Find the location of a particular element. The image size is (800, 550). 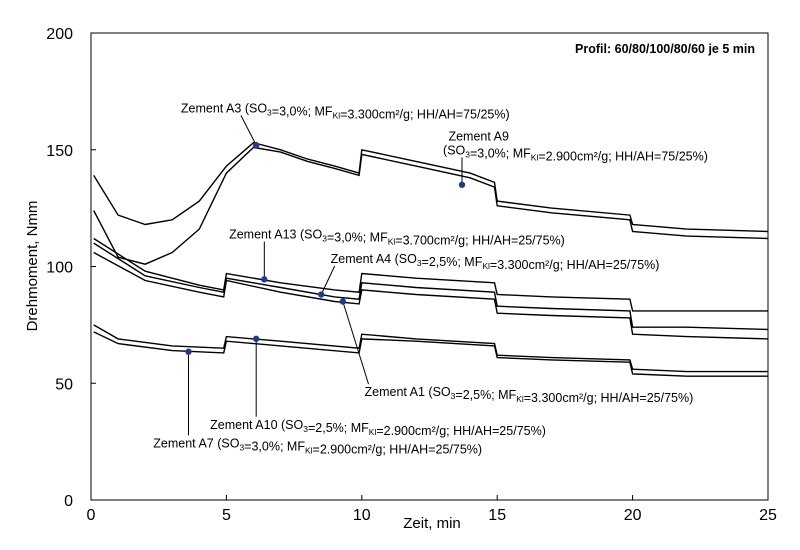

y-tick-label: 0 is located at coordinates (68, 501).